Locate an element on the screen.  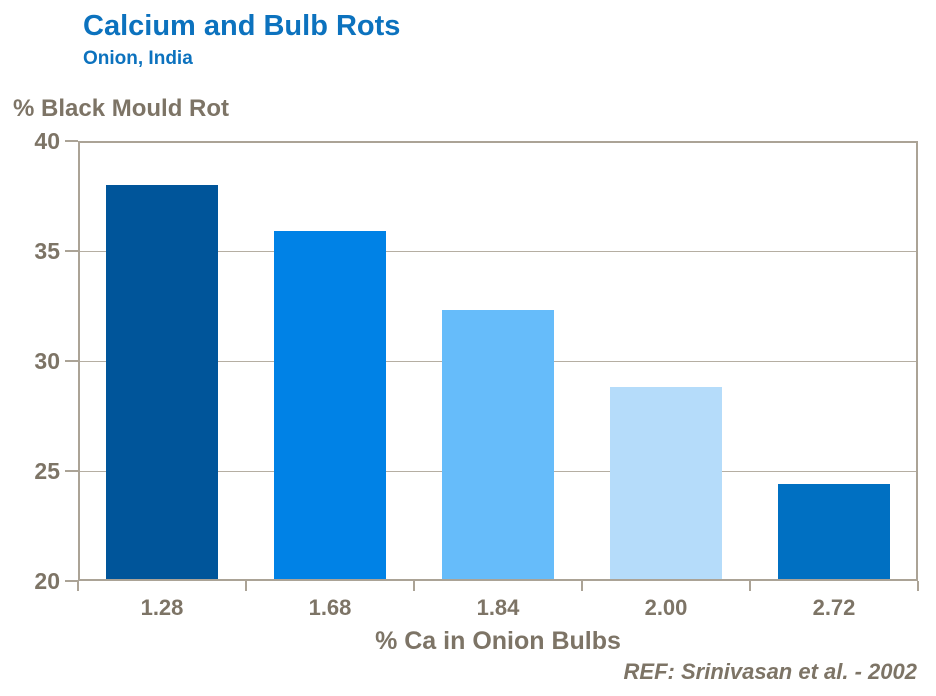
y-tick-label-40: 40 is located at coordinates (47, 141).